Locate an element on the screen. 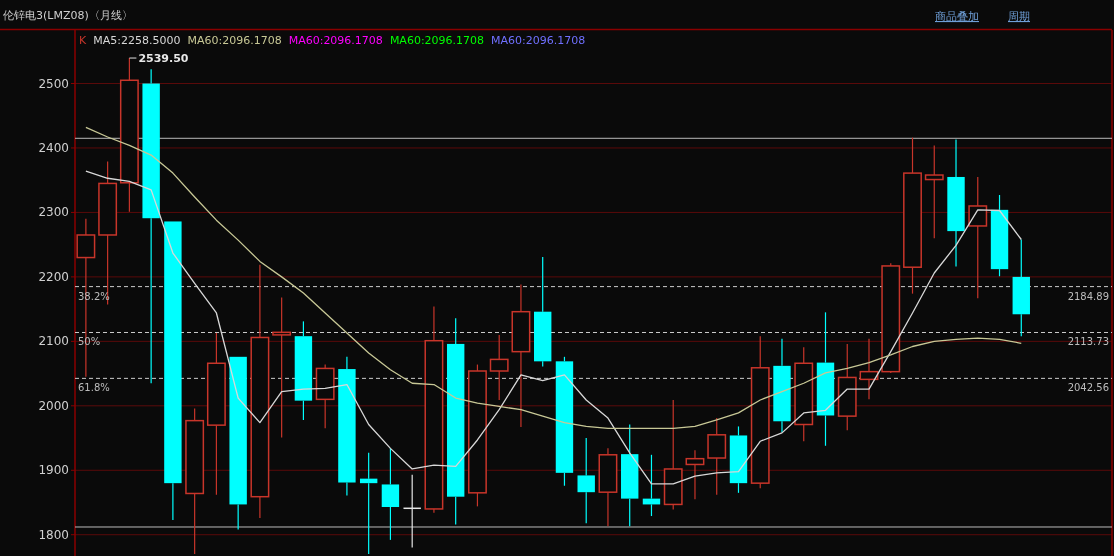 The height and width of the screenshot is (556, 1114). text: 周期 is located at coordinates (1019, 16).